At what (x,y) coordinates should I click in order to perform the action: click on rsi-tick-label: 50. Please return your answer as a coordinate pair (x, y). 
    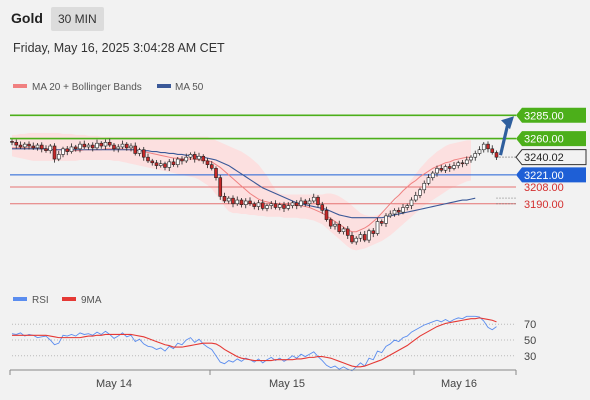
    Looking at the image, I should click on (530, 341).